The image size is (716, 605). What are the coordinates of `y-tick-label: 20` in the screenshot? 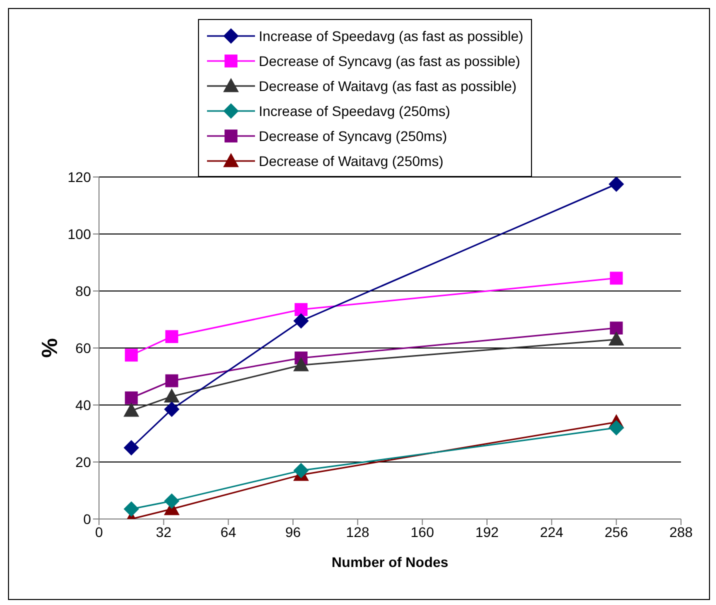 It's located at (83, 462).